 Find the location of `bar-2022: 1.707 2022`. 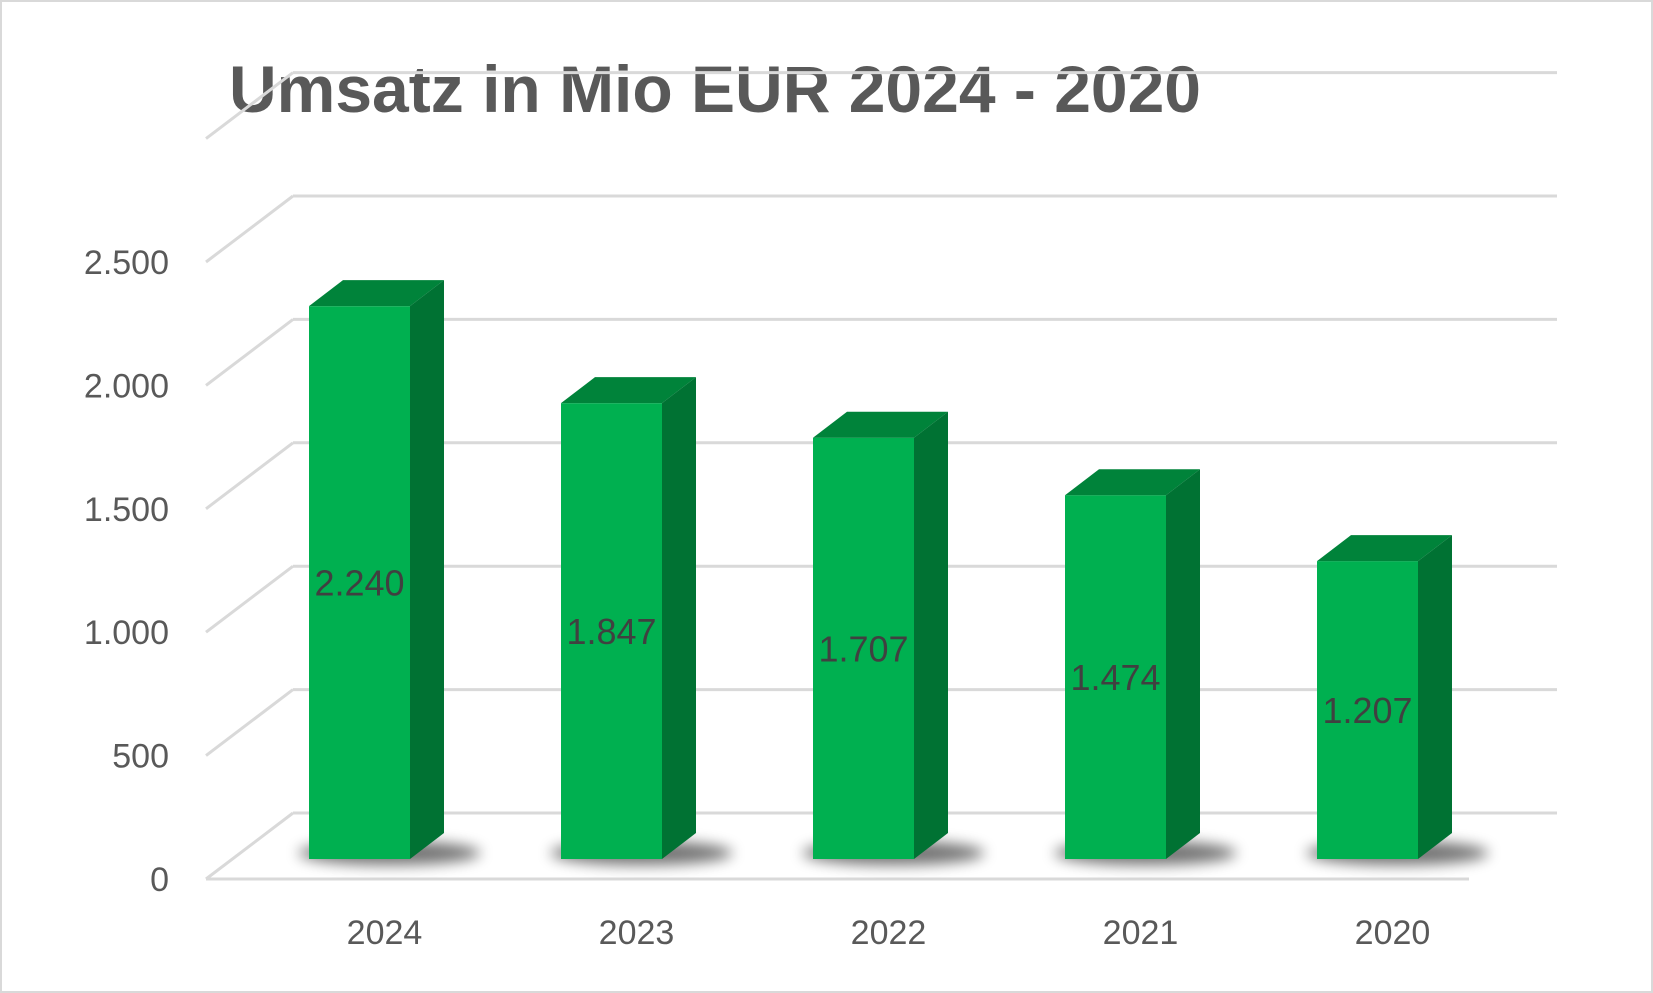

bar-2022: 1.707 2022 is located at coordinates (893, 681).